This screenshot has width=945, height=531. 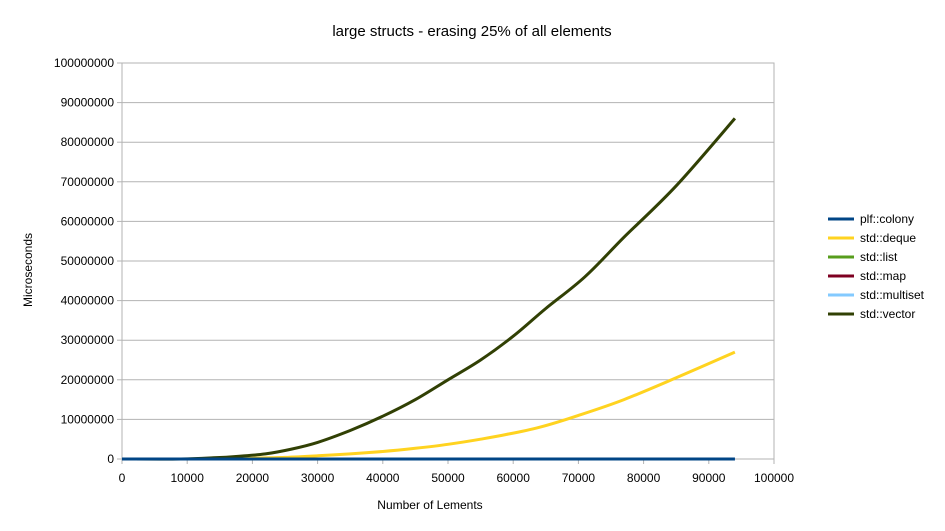 What do you see at coordinates (88, 380) in the screenshot?
I see `y-tick-label: 20000000` at bounding box center [88, 380].